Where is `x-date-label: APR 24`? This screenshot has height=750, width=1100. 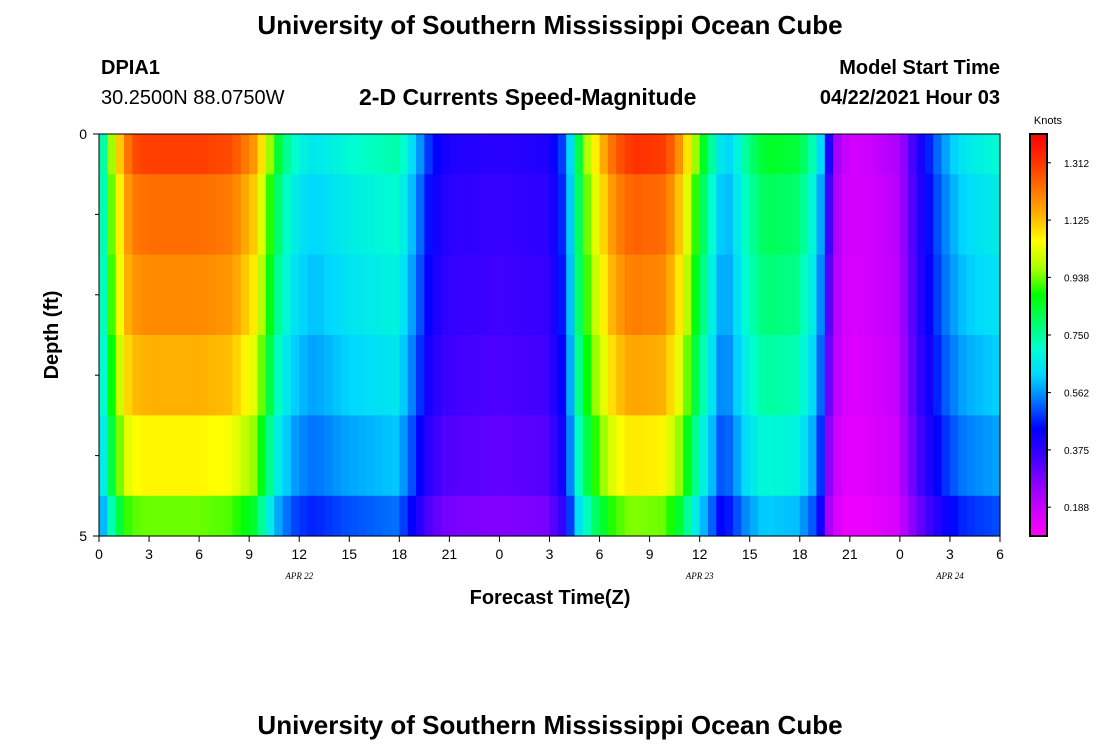
x-date-label: APR 24 is located at coordinates (949, 576).